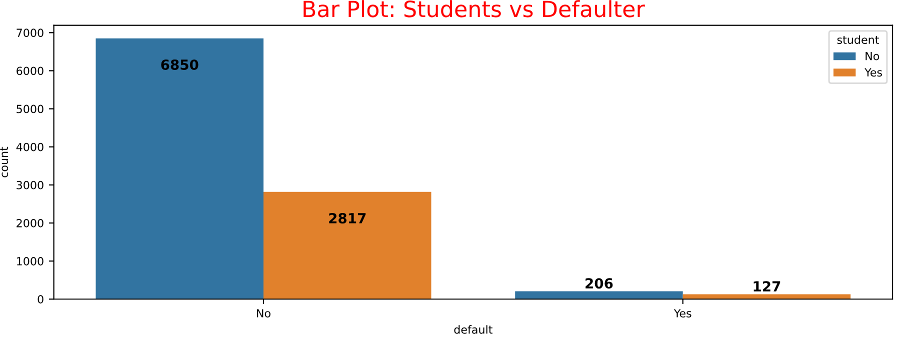 The width and height of the screenshot is (897, 338). What do you see at coordinates (30, 261) in the screenshot?
I see `y-tick-label: 1000` at bounding box center [30, 261].